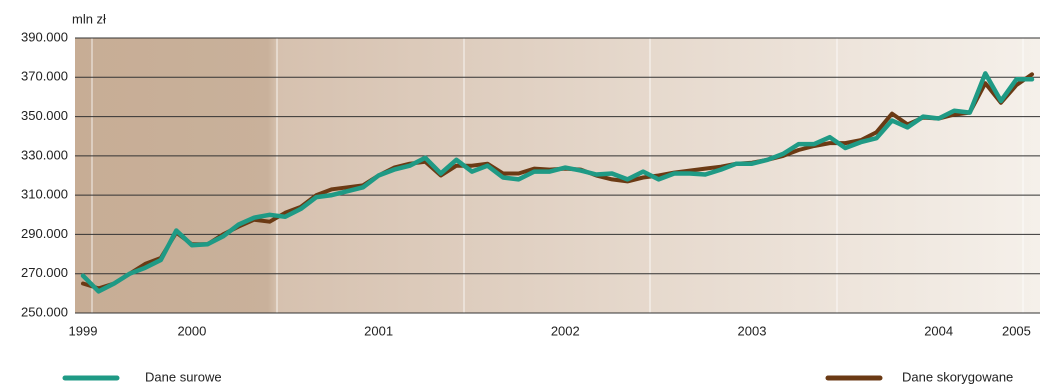 This screenshot has height=392, width=1050. What do you see at coordinates (938, 330) in the screenshot?
I see `x-tick-label: 2004` at bounding box center [938, 330].